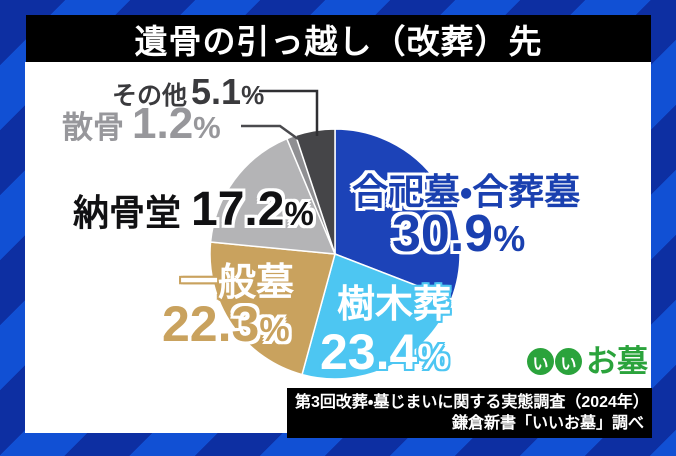 This screenshot has width=676, height=456. I want to click on source-line-1: 第3回改葬・墓じまいに関する実態調査（2024年）, so click(472, 402).